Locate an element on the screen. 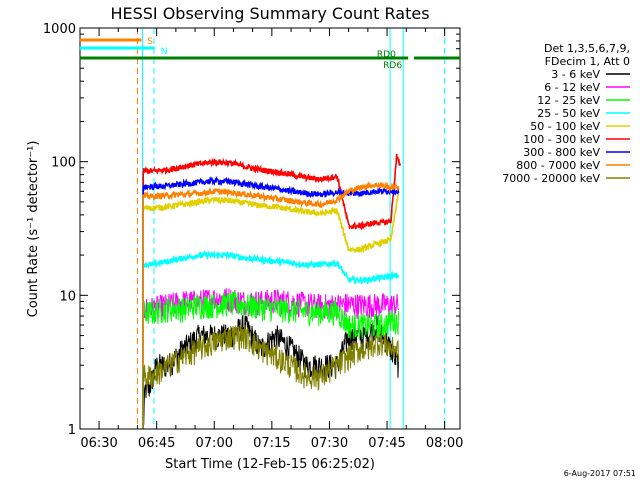 This screenshot has height=480, width=640. legend-header-line: FDecim 1, Att 0 is located at coordinates (587, 61).